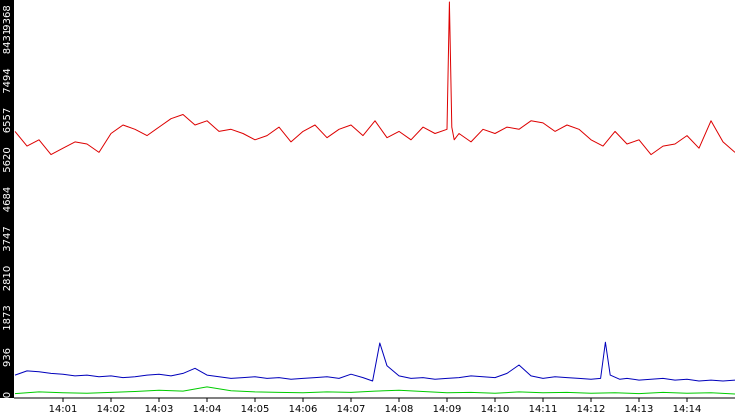 This screenshot has height=415, width=735. What do you see at coordinates (7, 278) in the screenshot?
I see `y-tick-label: 2810` at bounding box center [7, 278].